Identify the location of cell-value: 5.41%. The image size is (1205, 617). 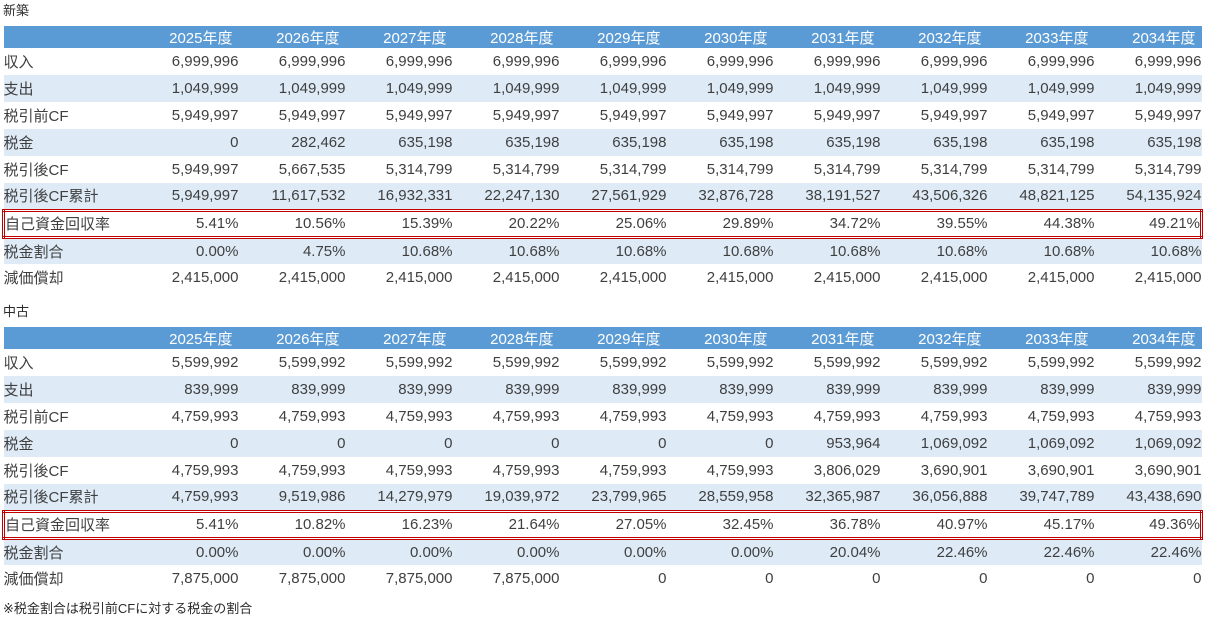
(185, 524).